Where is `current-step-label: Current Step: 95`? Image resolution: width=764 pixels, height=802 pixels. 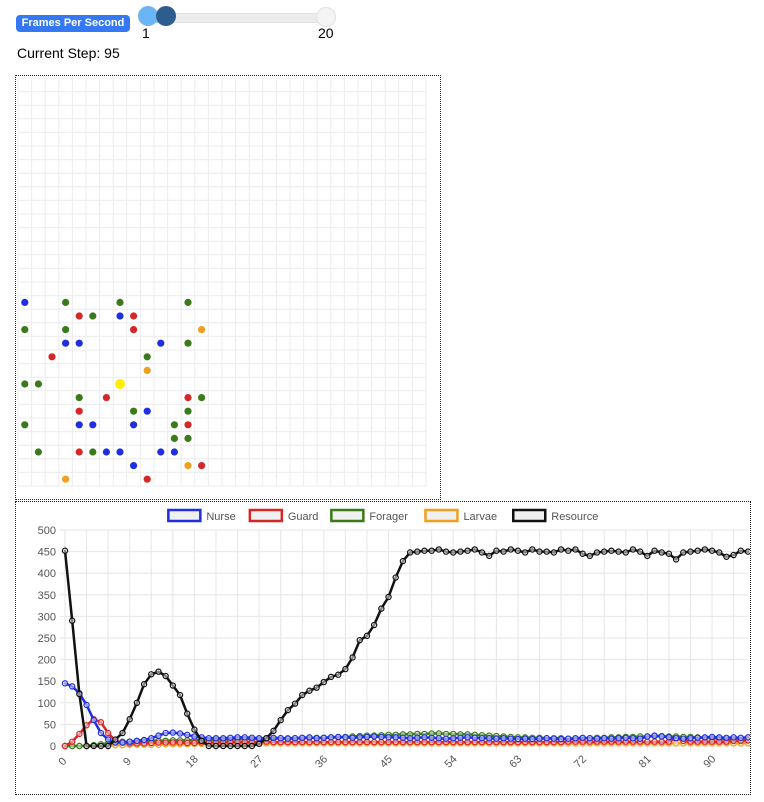
current-step-label: Current Step: 95 is located at coordinates (68, 53).